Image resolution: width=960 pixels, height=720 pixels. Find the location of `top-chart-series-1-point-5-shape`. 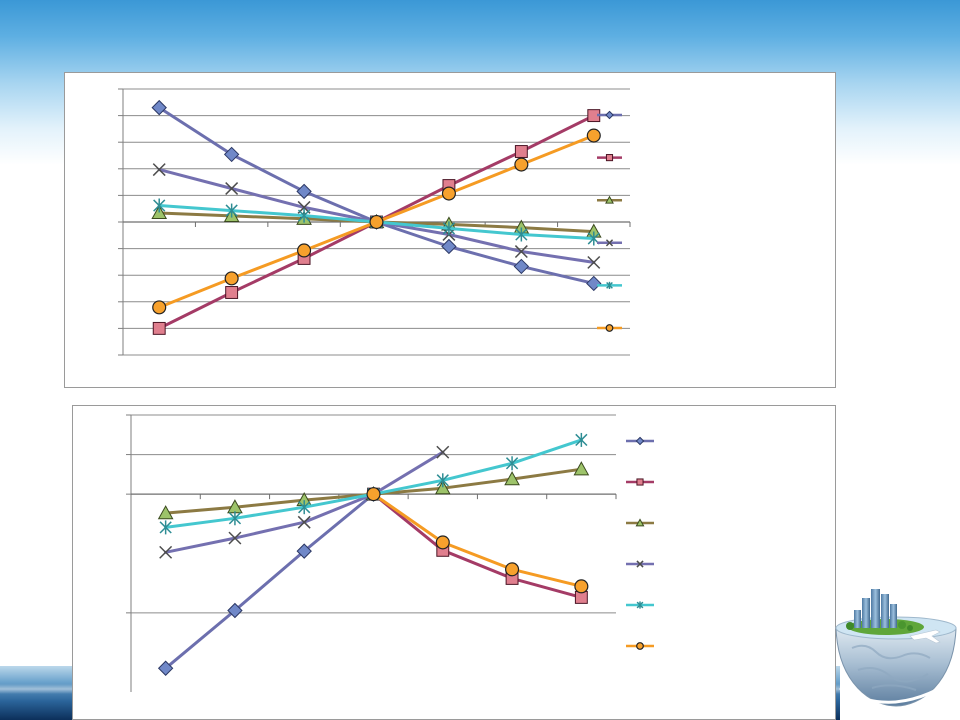

top-chart-series-1-point-5-shape is located at coordinates (449, 246).